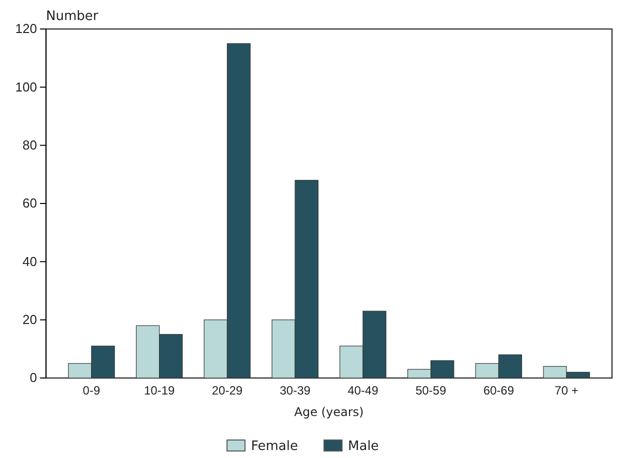  I want to click on x-tick-label: 20-29, so click(227, 391).